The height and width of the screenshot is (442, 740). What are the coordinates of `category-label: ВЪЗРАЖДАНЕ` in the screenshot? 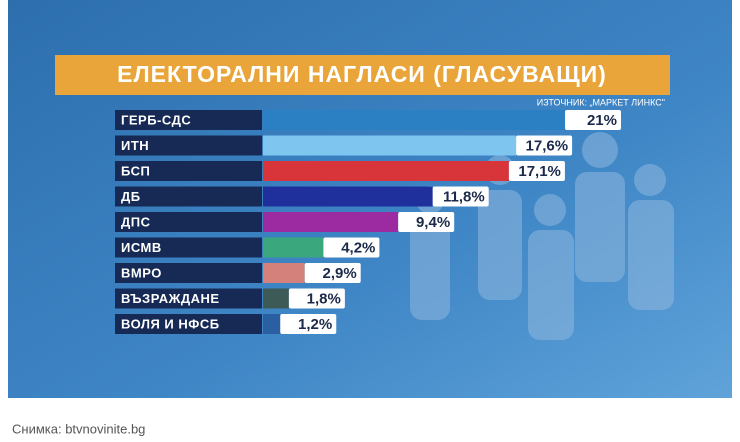 It's located at (170, 298).